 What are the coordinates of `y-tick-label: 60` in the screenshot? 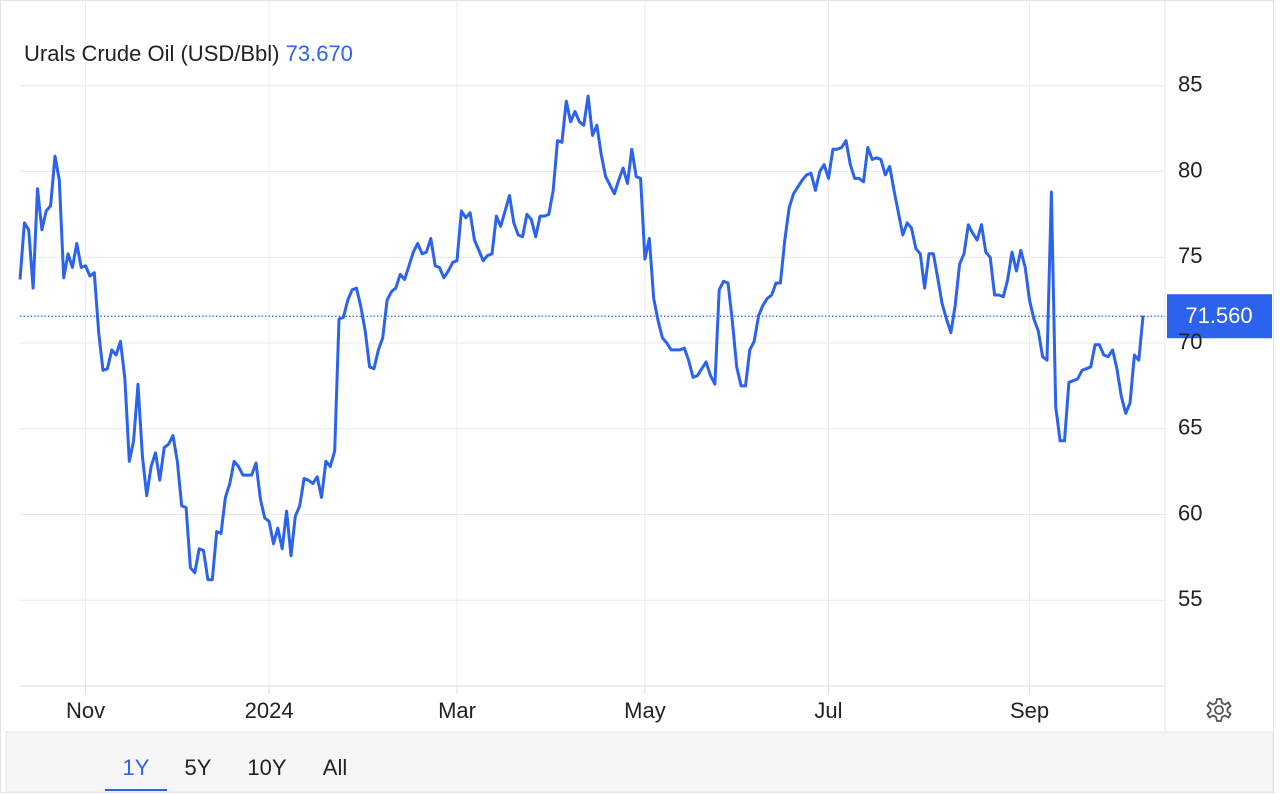 It's located at (1190, 512).